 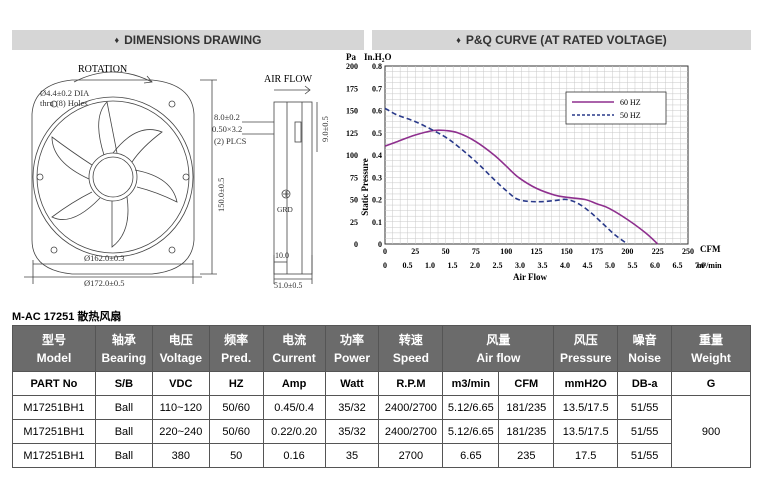 I want to click on header-voltage: 电压 Voltage, so click(x=180, y=348).